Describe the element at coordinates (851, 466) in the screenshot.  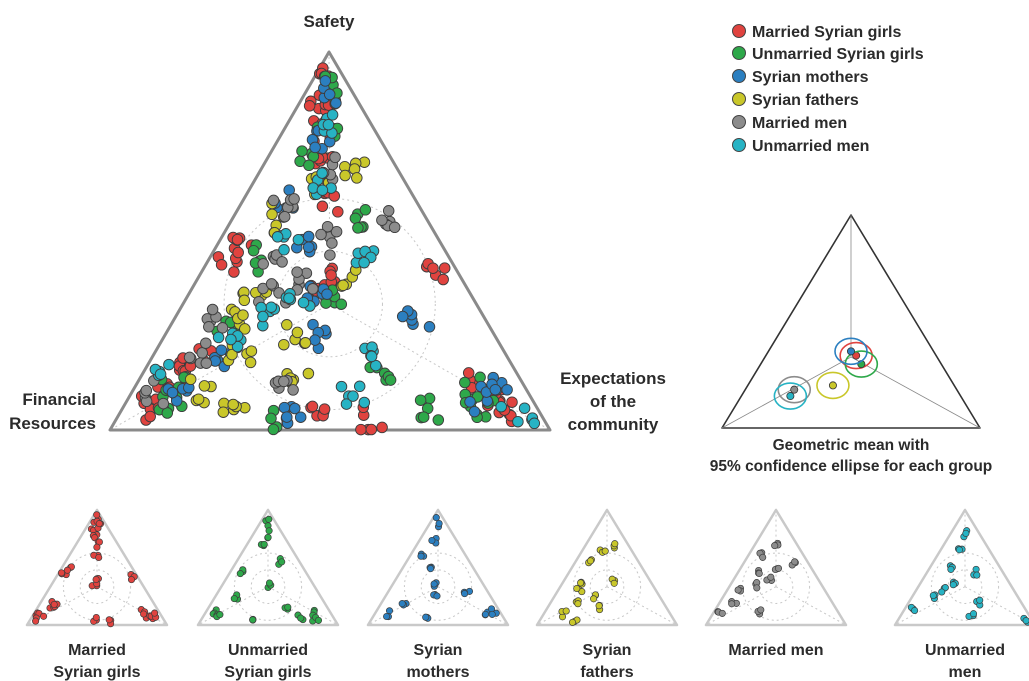
I see `inset-caption-line2: 95% confidence ellipse for each group` at that location.